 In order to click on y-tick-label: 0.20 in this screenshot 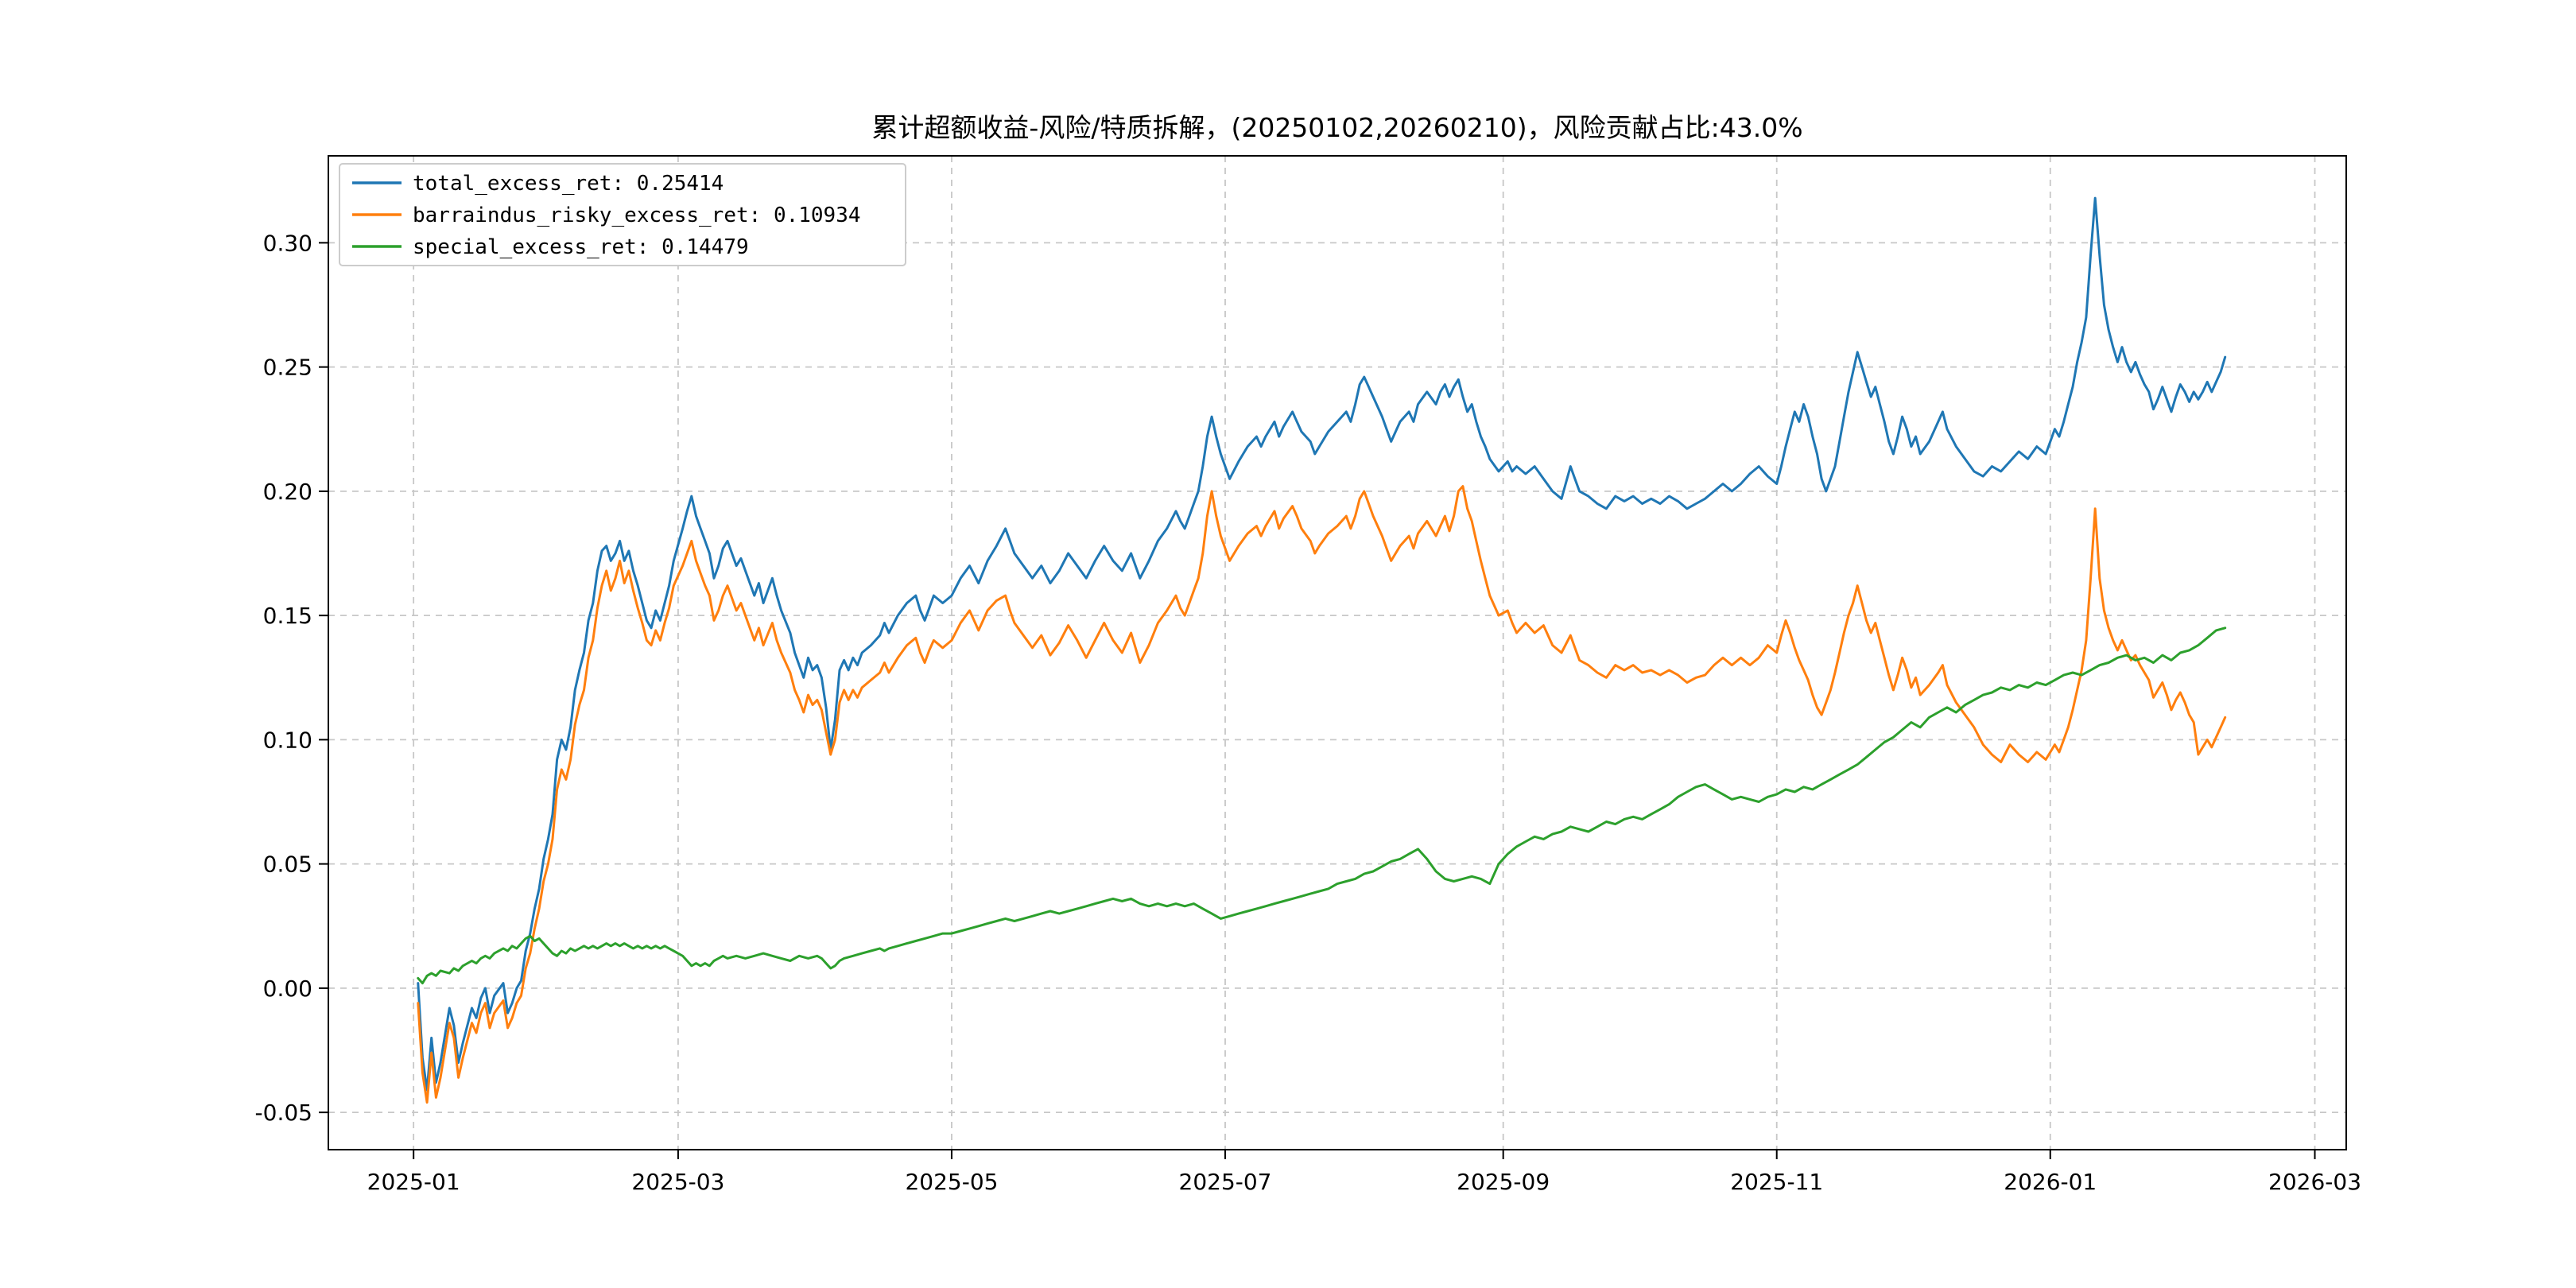, I will do `click(287, 492)`.